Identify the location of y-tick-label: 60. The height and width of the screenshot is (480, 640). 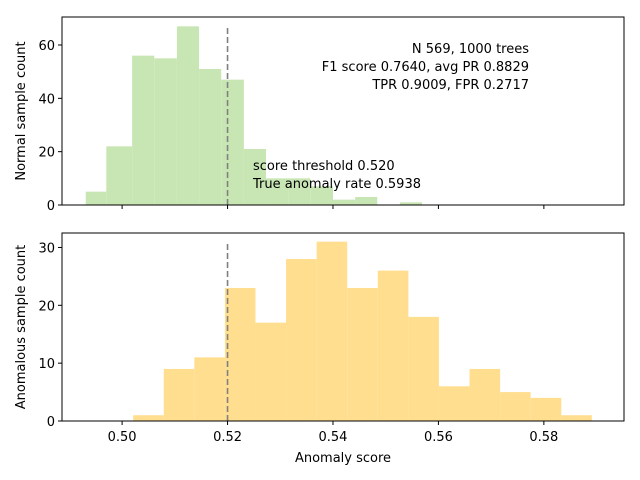
(46, 46).